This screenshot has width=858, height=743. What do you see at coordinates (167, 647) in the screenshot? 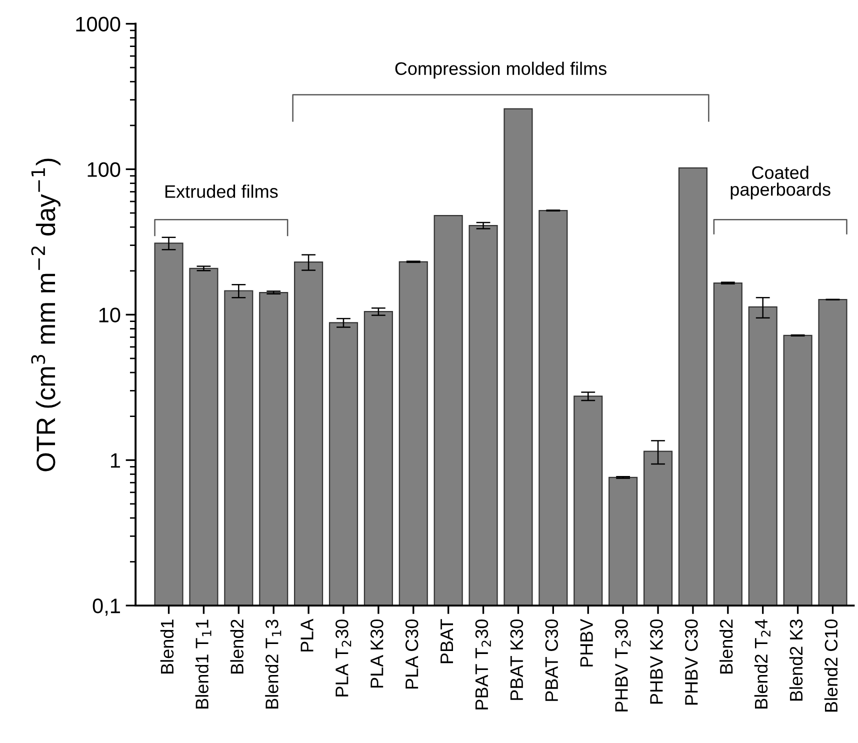
I see `x-tick-label: Blend1` at bounding box center [167, 647].